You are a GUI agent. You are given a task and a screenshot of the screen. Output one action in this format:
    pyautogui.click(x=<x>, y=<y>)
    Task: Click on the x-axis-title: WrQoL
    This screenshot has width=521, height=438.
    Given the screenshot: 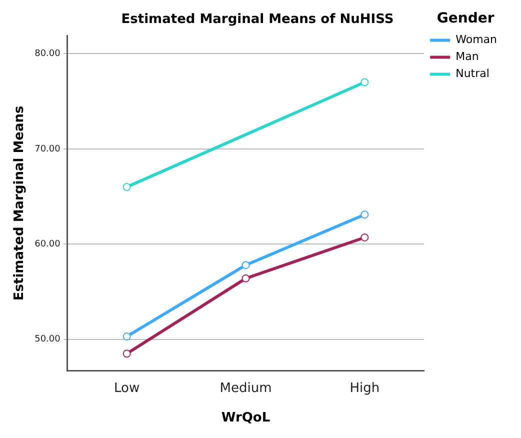 What is the action you would take?
    pyautogui.click(x=245, y=418)
    